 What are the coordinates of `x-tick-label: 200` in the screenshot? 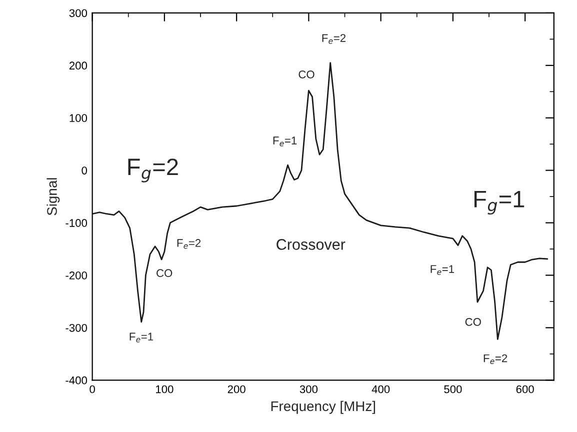 It's located at (237, 389).